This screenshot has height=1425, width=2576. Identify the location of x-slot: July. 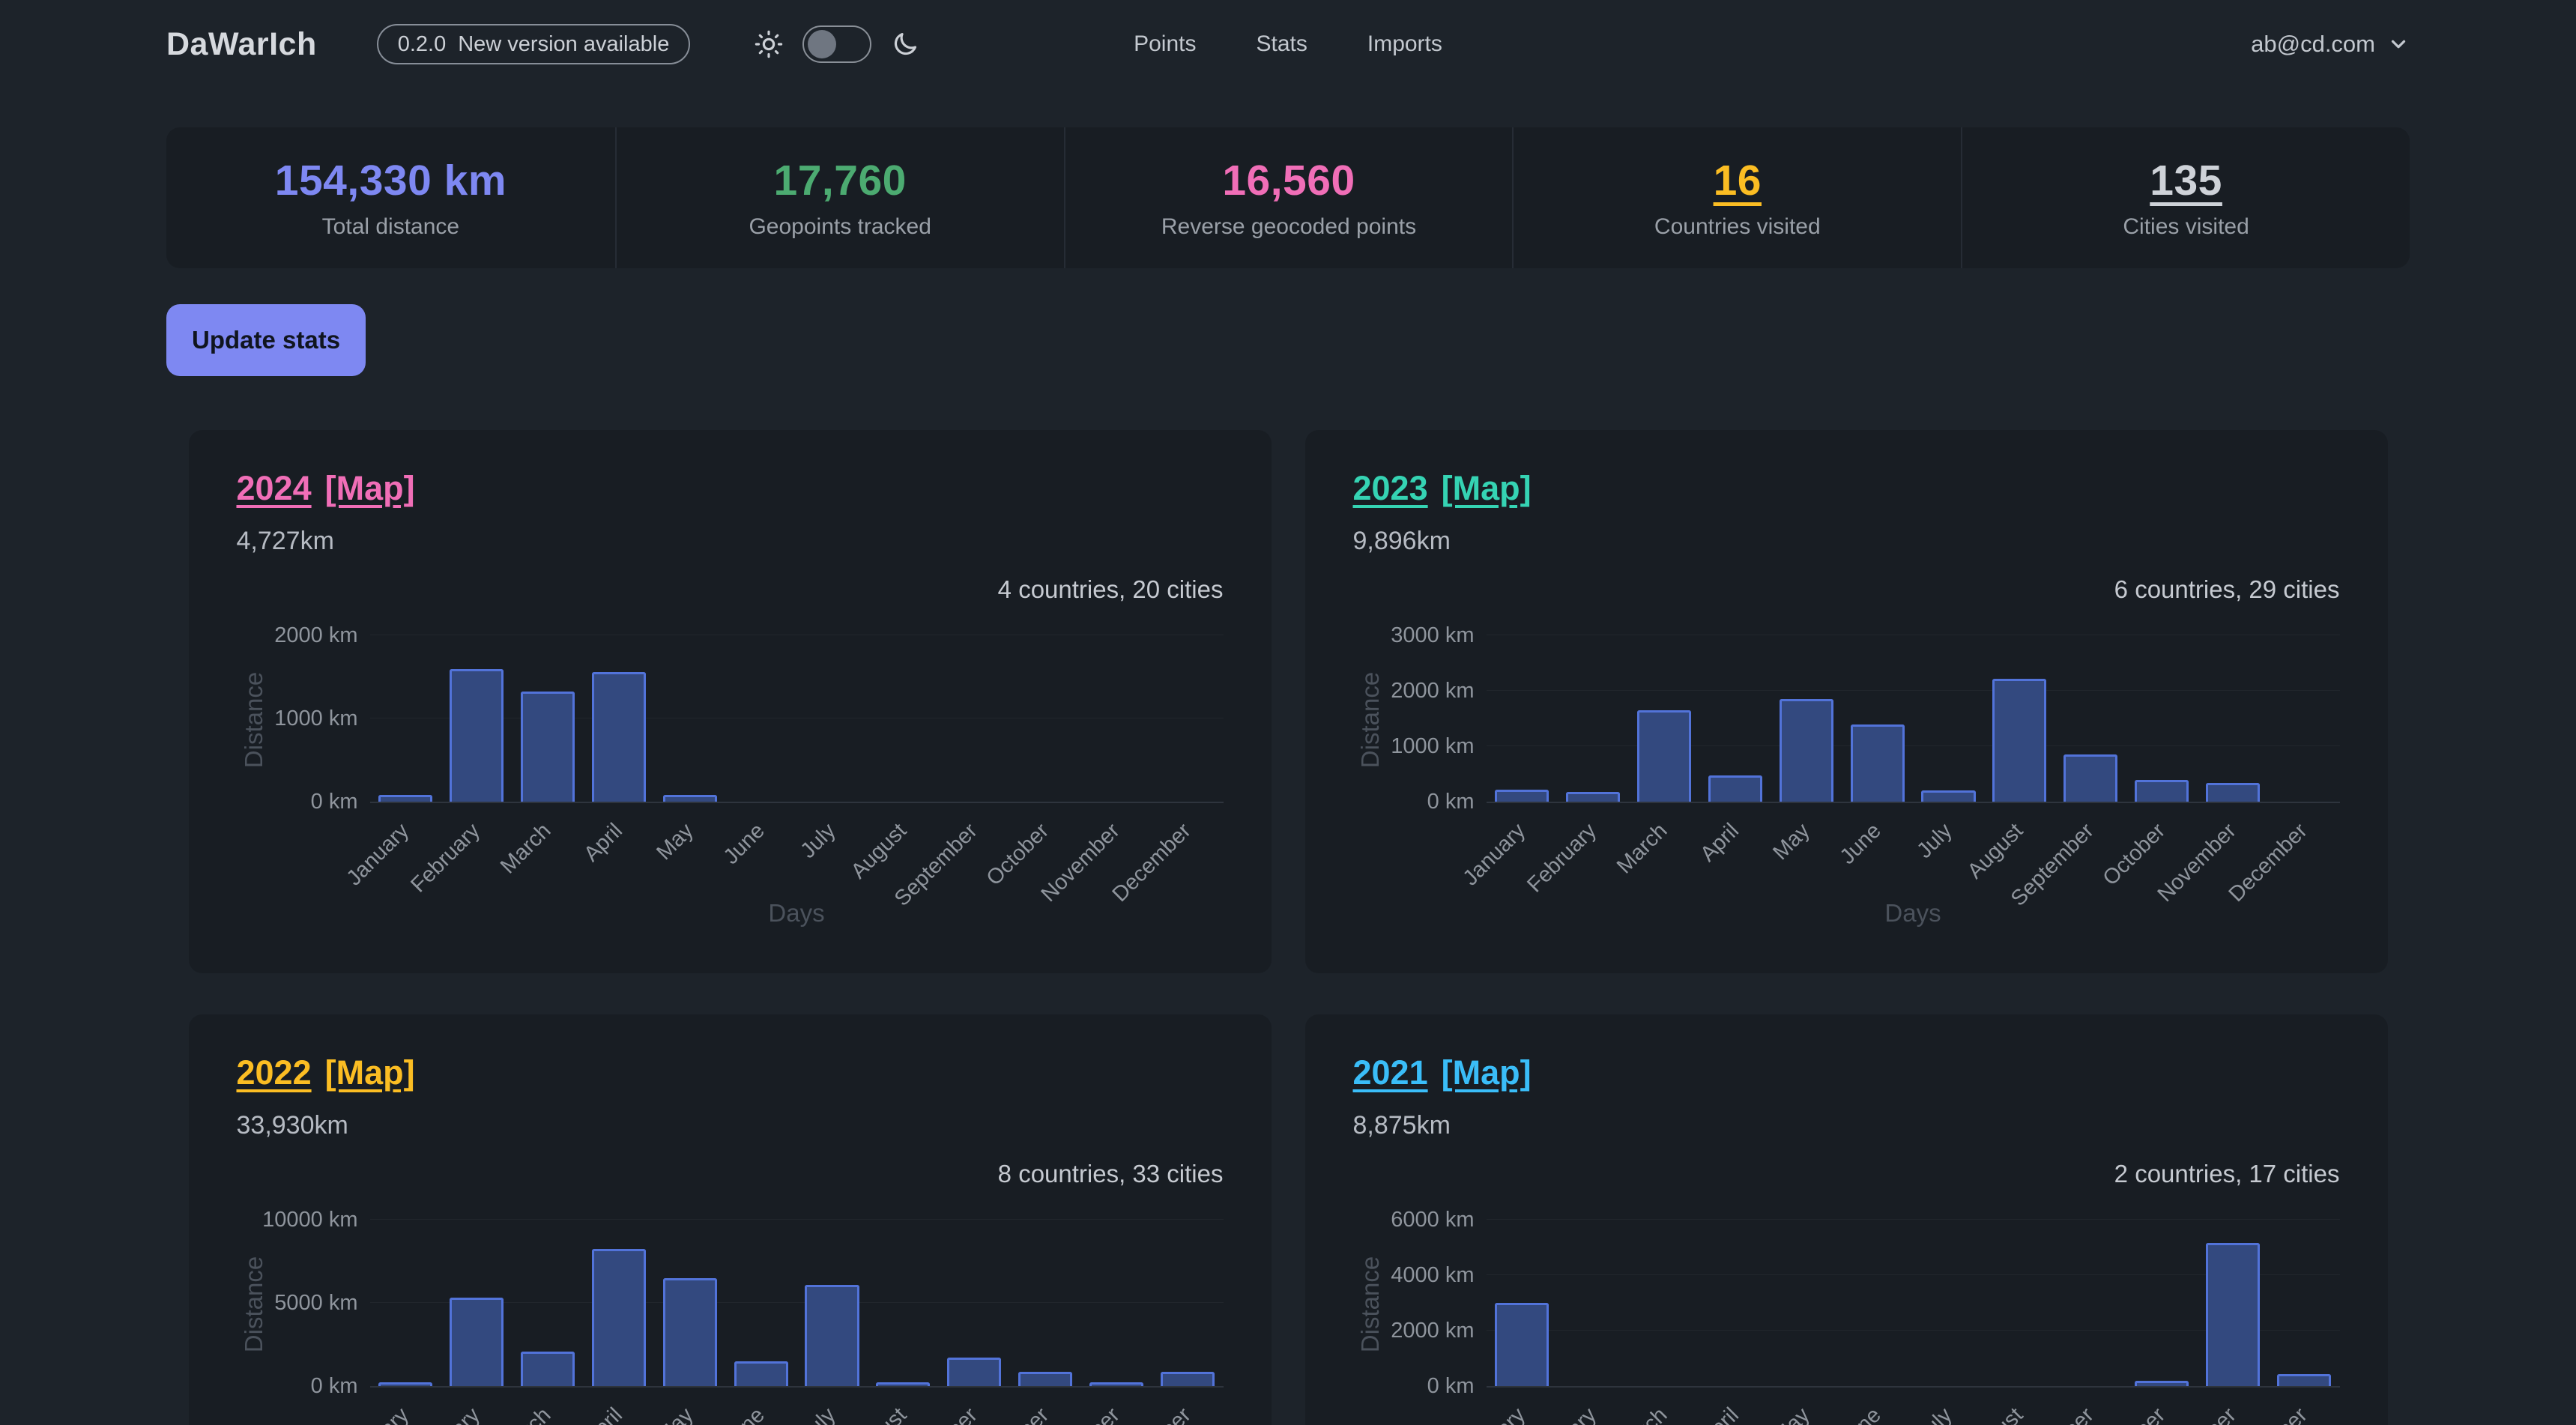
(1948, 849).